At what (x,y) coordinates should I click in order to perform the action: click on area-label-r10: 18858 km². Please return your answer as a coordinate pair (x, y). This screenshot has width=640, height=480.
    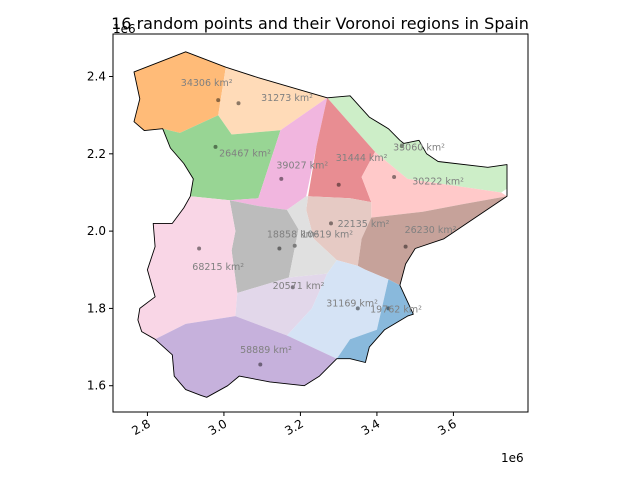
    Looking at the image, I should click on (293, 235).